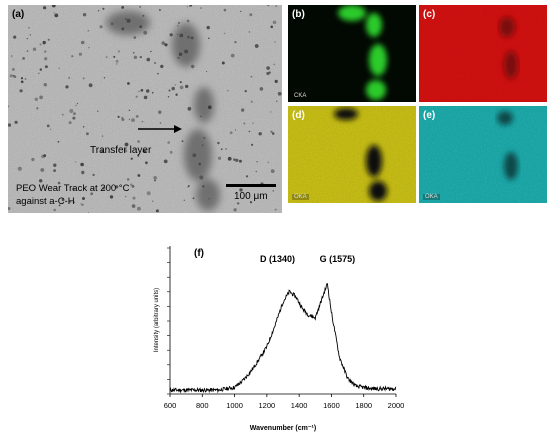 The image size is (550, 436). What do you see at coordinates (199, 253) in the screenshot?
I see `panel-label-f: (f)` at bounding box center [199, 253].